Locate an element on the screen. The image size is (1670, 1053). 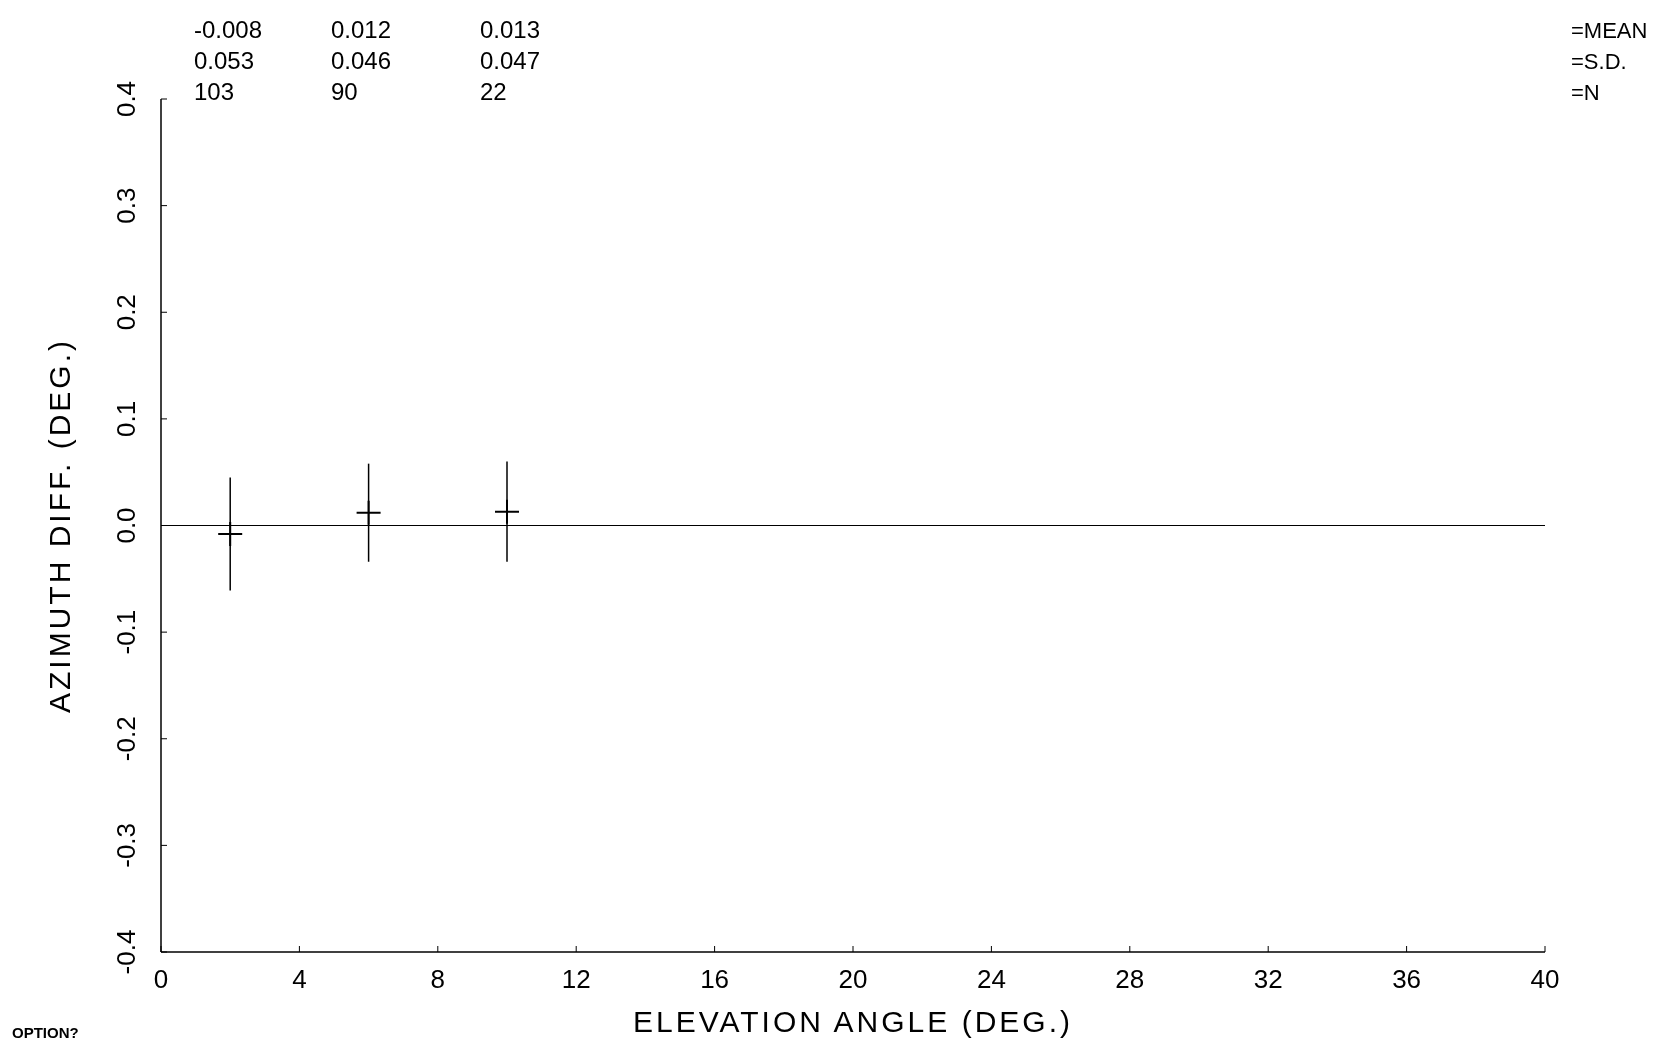
y-tick-label: -0.4 is located at coordinates (126, 952).